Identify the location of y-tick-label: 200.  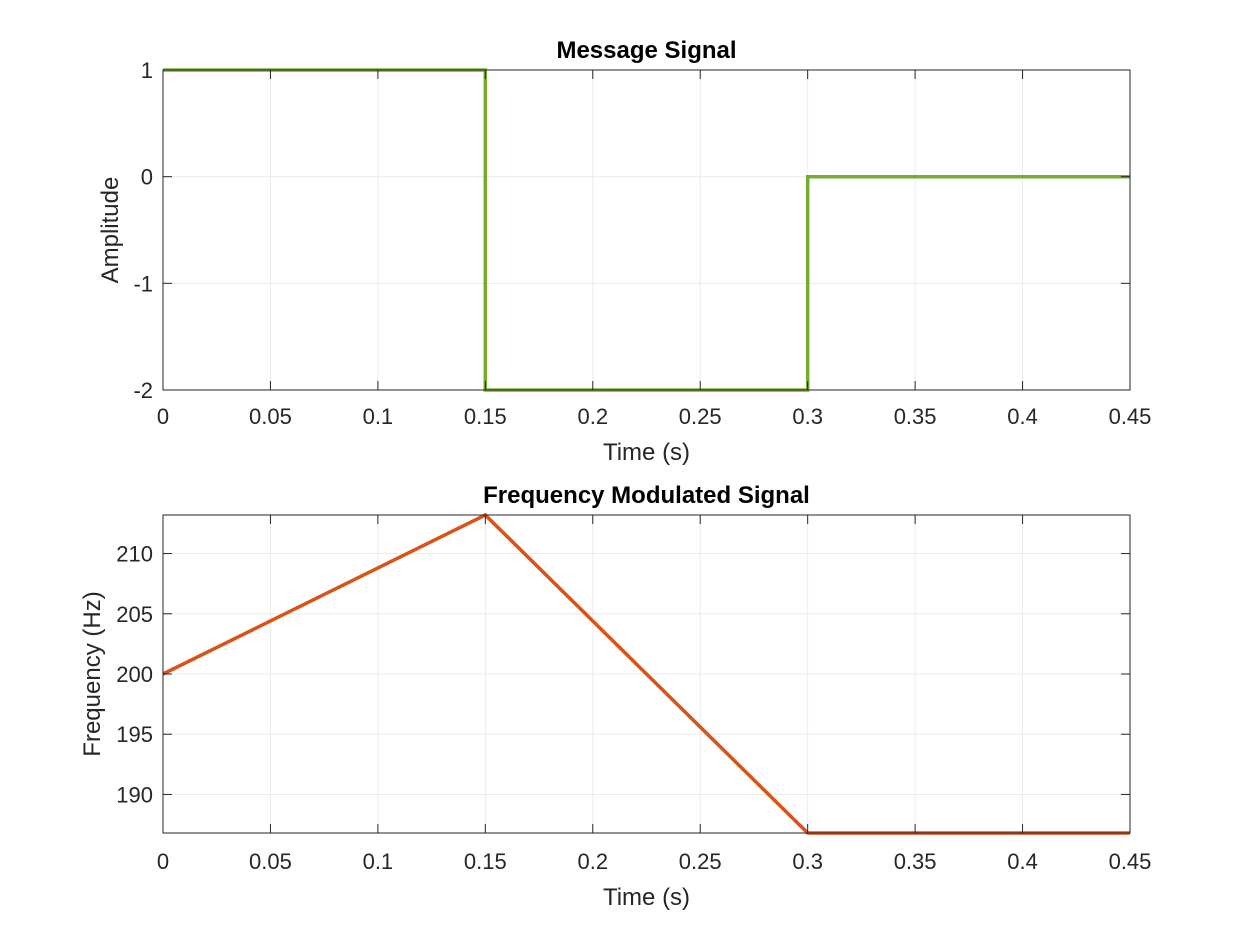
(134, 674).